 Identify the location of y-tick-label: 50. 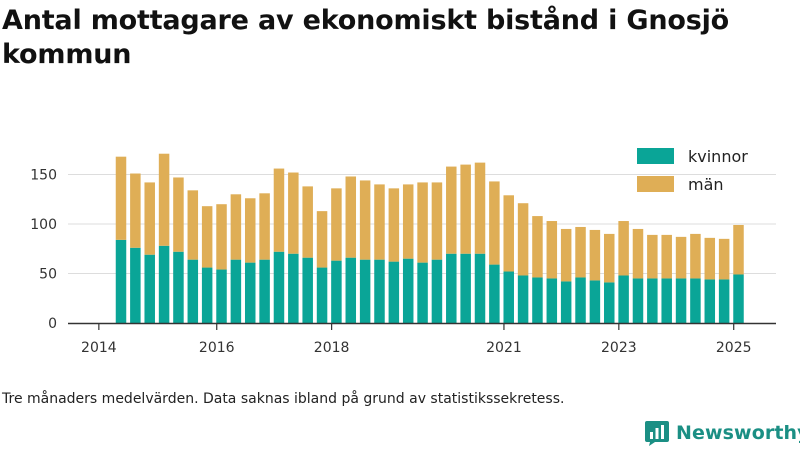
(48, 275).